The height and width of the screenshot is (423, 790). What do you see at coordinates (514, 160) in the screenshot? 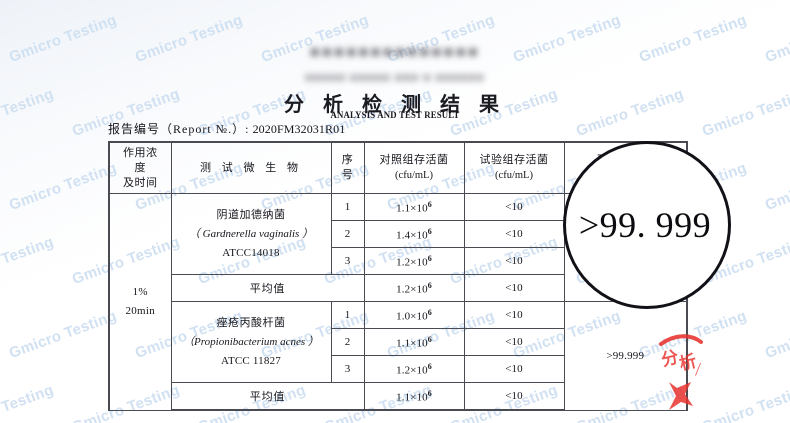
I see `header-test-line1: 试验组存活菌` at bounding box center [514, 160].